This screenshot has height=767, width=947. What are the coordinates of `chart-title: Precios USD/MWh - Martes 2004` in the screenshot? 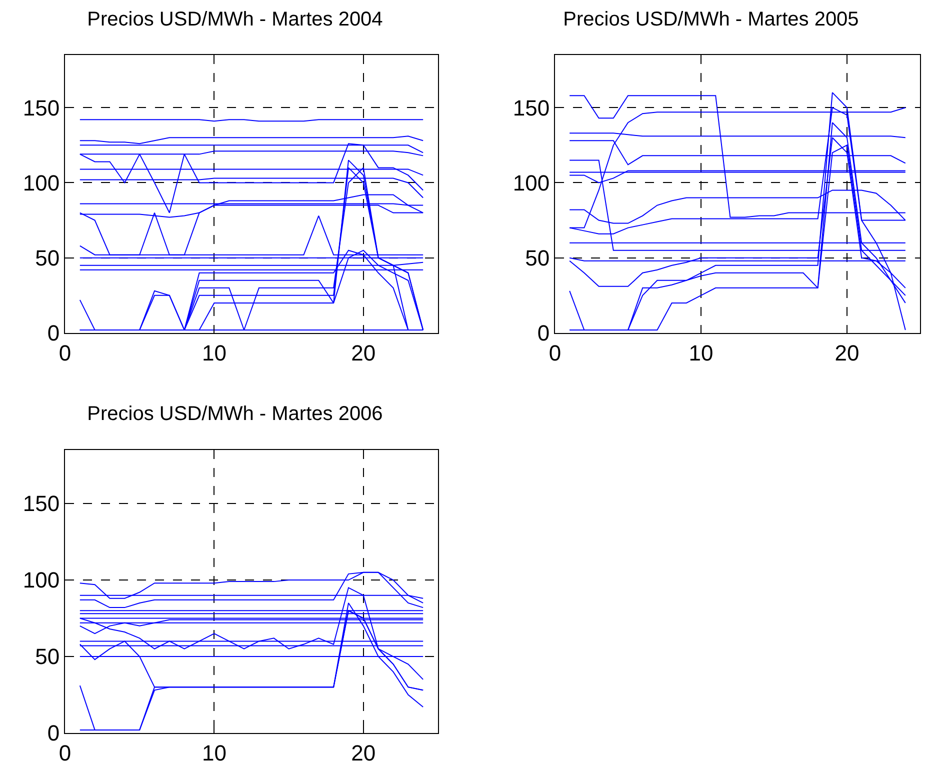 It's located at (235, 19).